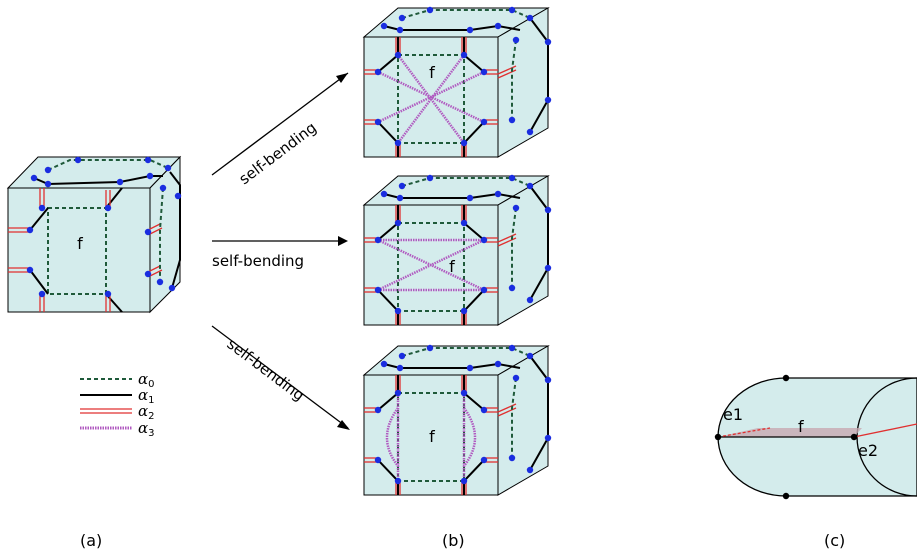  I want to click on cube-a-side-dashed, so click(161, 233).